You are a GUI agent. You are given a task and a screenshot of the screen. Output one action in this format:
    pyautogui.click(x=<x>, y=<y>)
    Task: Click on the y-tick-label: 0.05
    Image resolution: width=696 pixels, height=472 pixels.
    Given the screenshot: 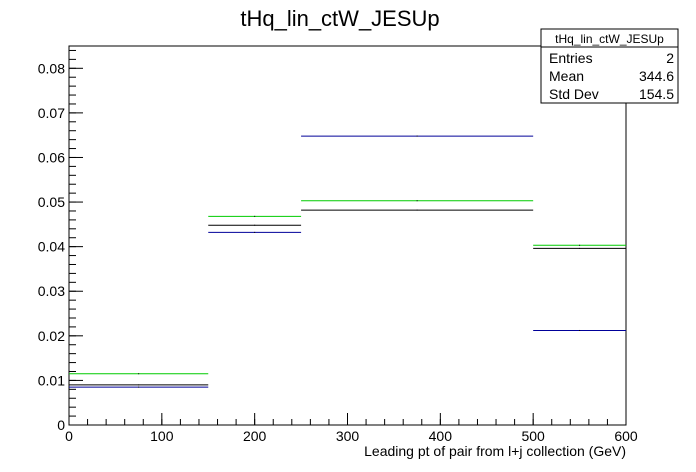 What is the action you would take?
    pyautogui.click(x=51, y=202)
    